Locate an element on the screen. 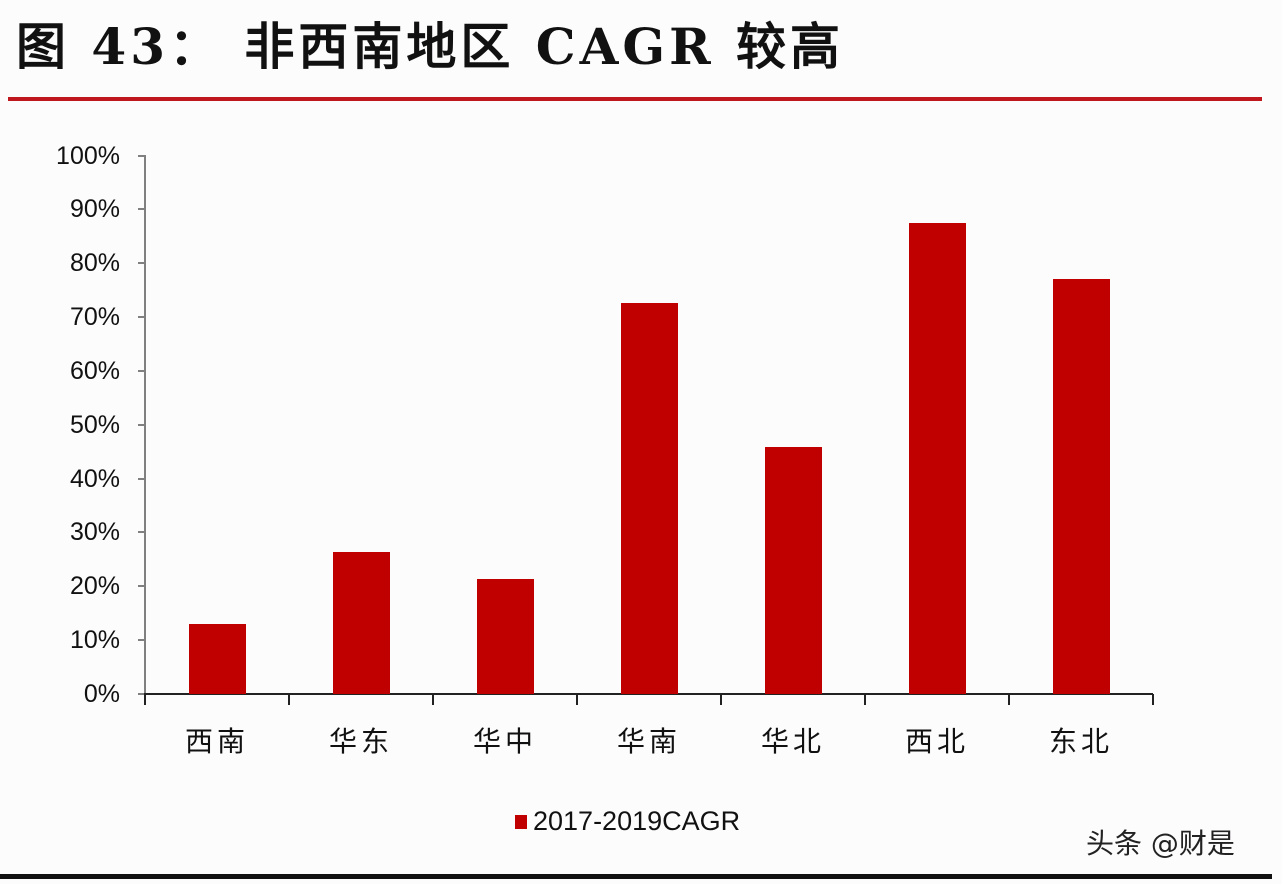 The width and height of the screenshot is (1282, 884). legend-label: 2017-2019CAGR is located at coordinates (637, 821).